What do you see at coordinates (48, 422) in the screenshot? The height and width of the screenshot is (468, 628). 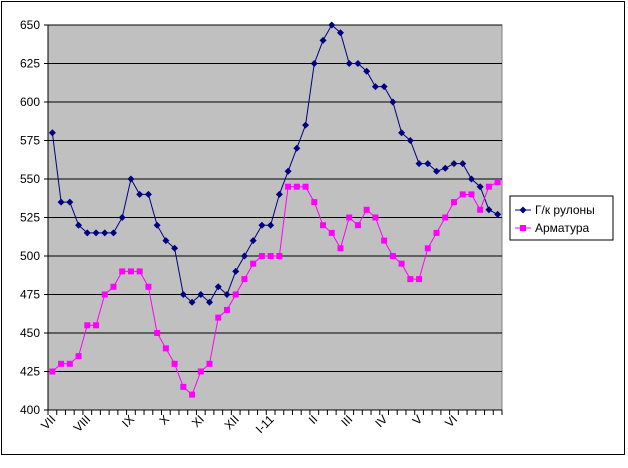 I see `x-tick-label: VII` at bounding box center [48, 422].